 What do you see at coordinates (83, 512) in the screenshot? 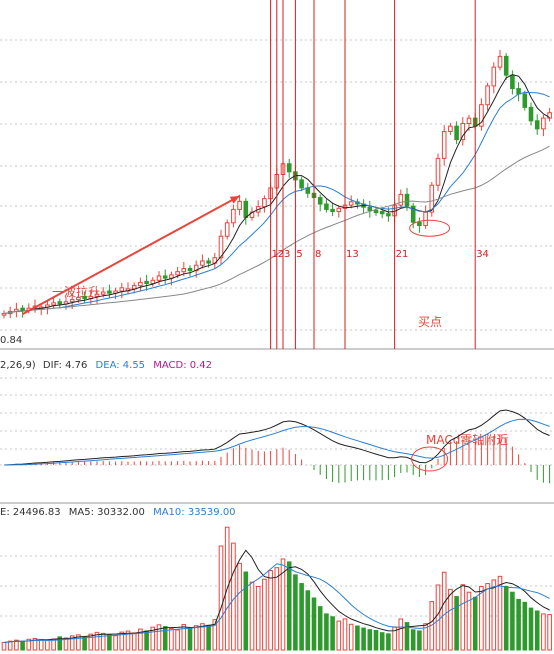
I see `ma5-label: MA5:` at bounding box center [83, 512].